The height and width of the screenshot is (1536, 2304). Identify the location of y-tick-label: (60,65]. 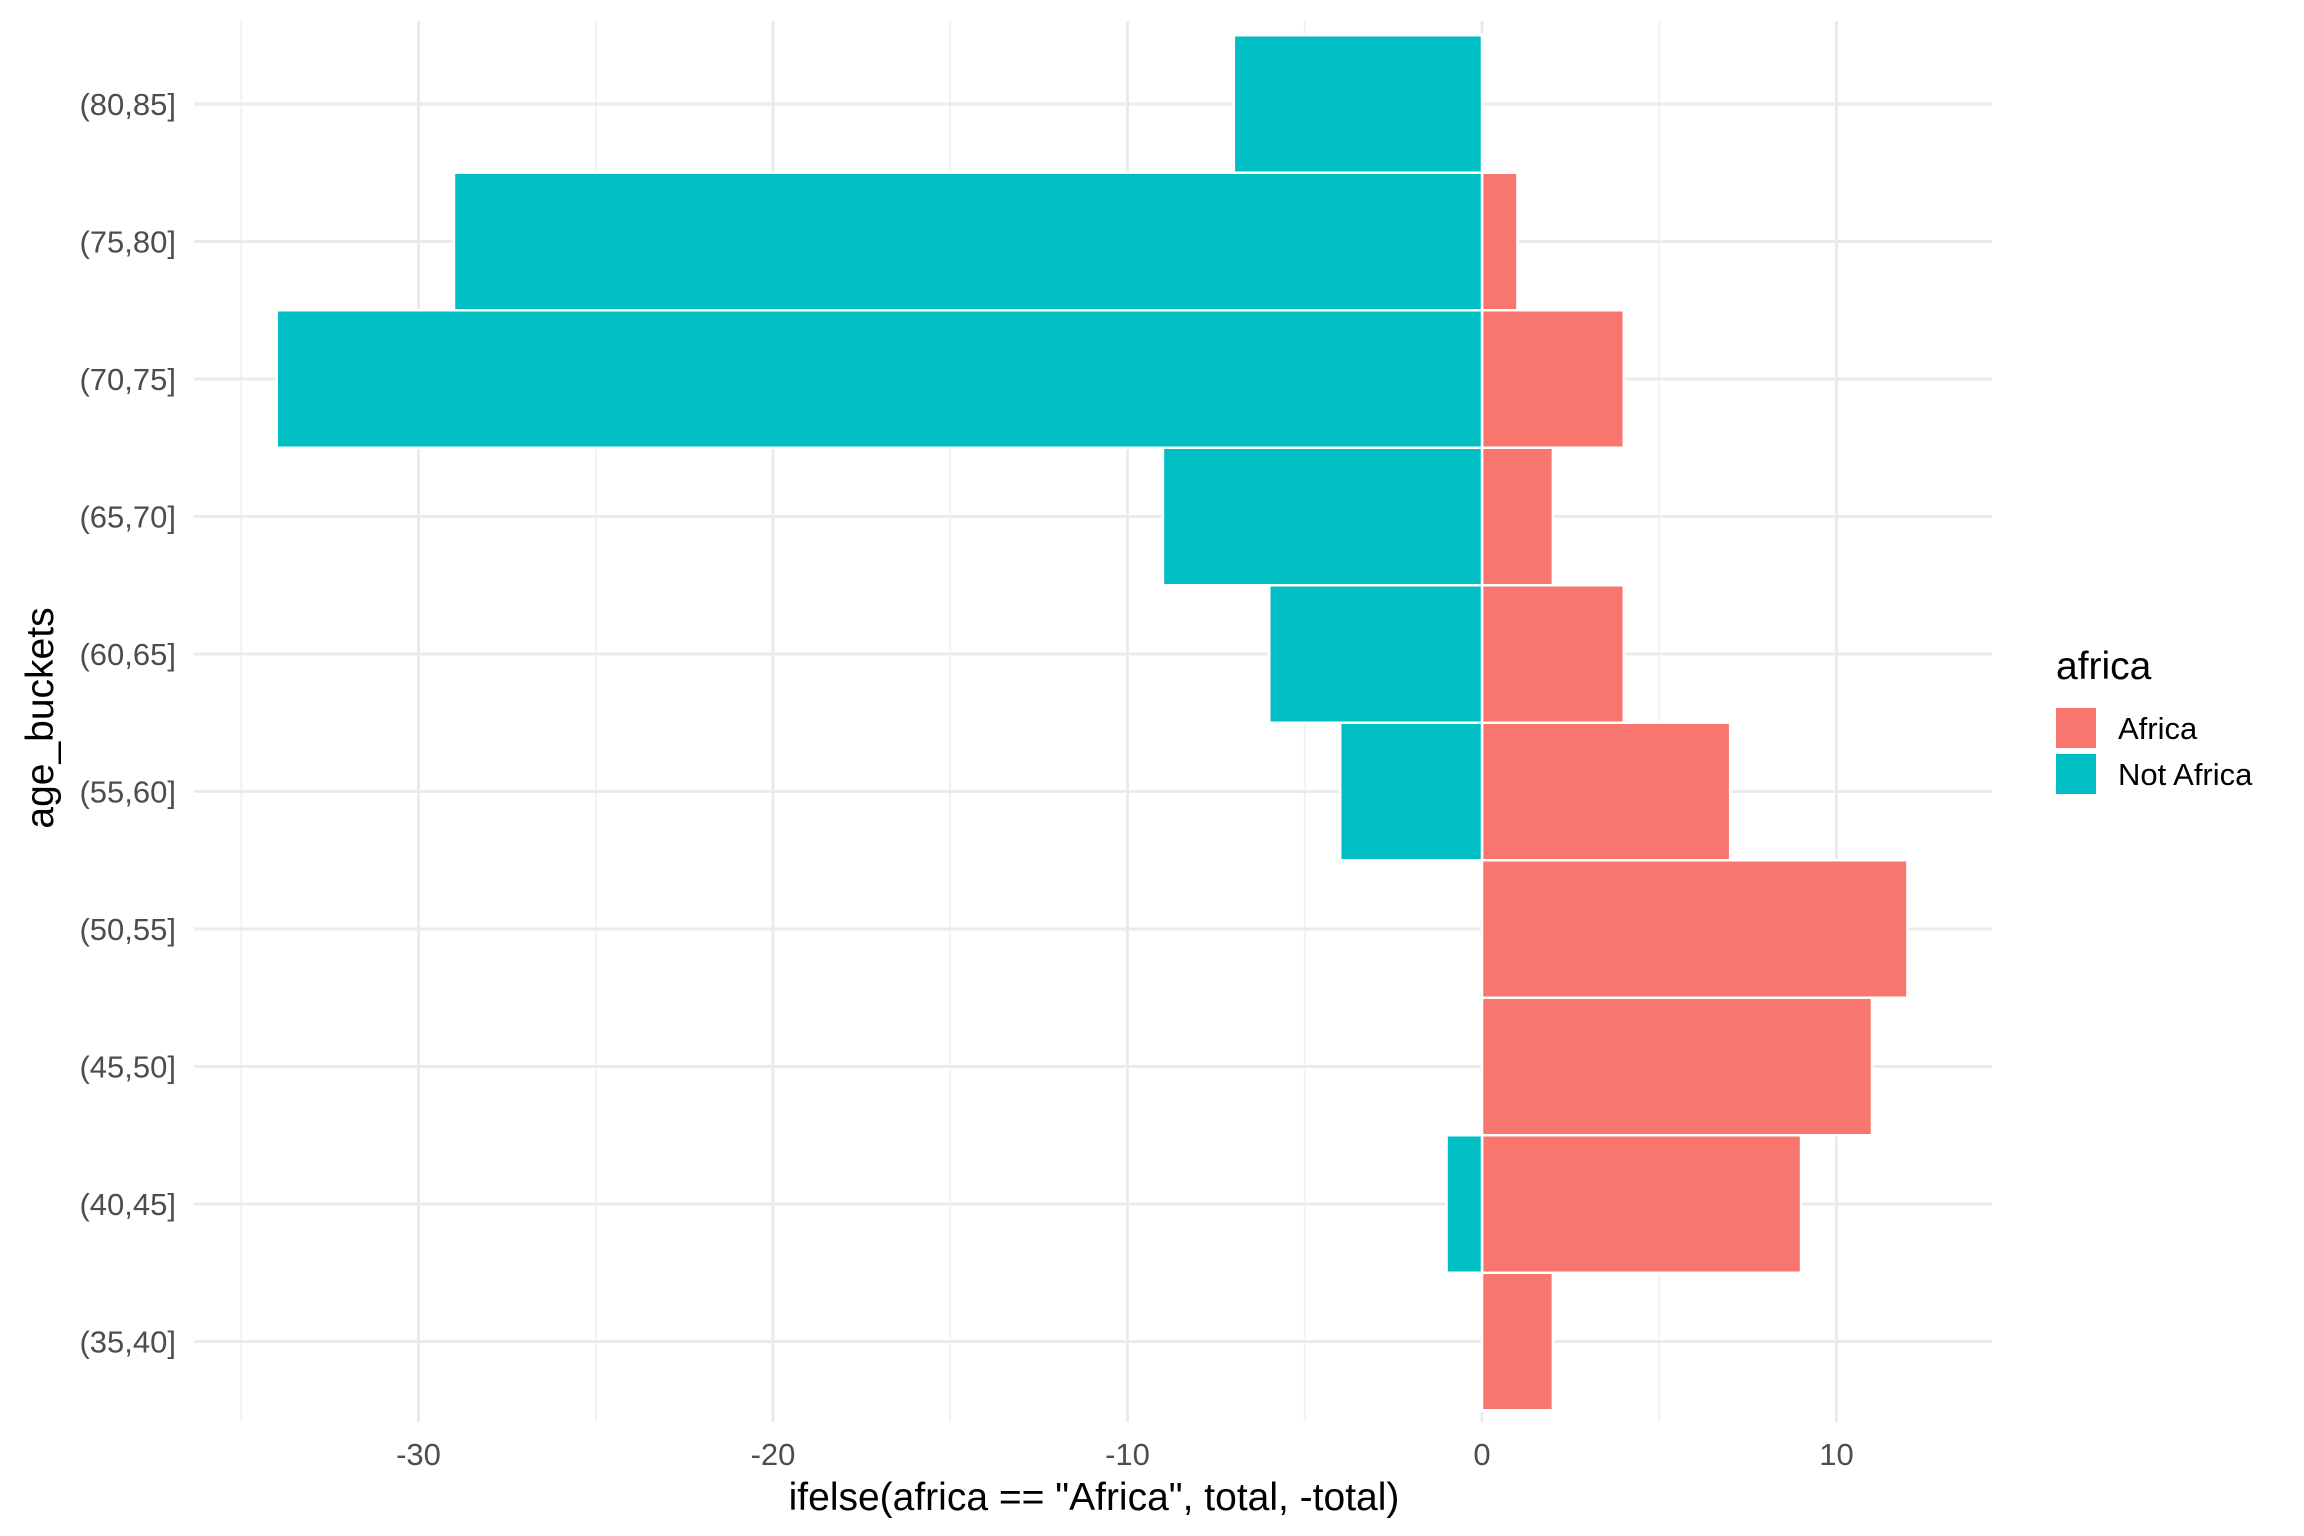
(127, 654).